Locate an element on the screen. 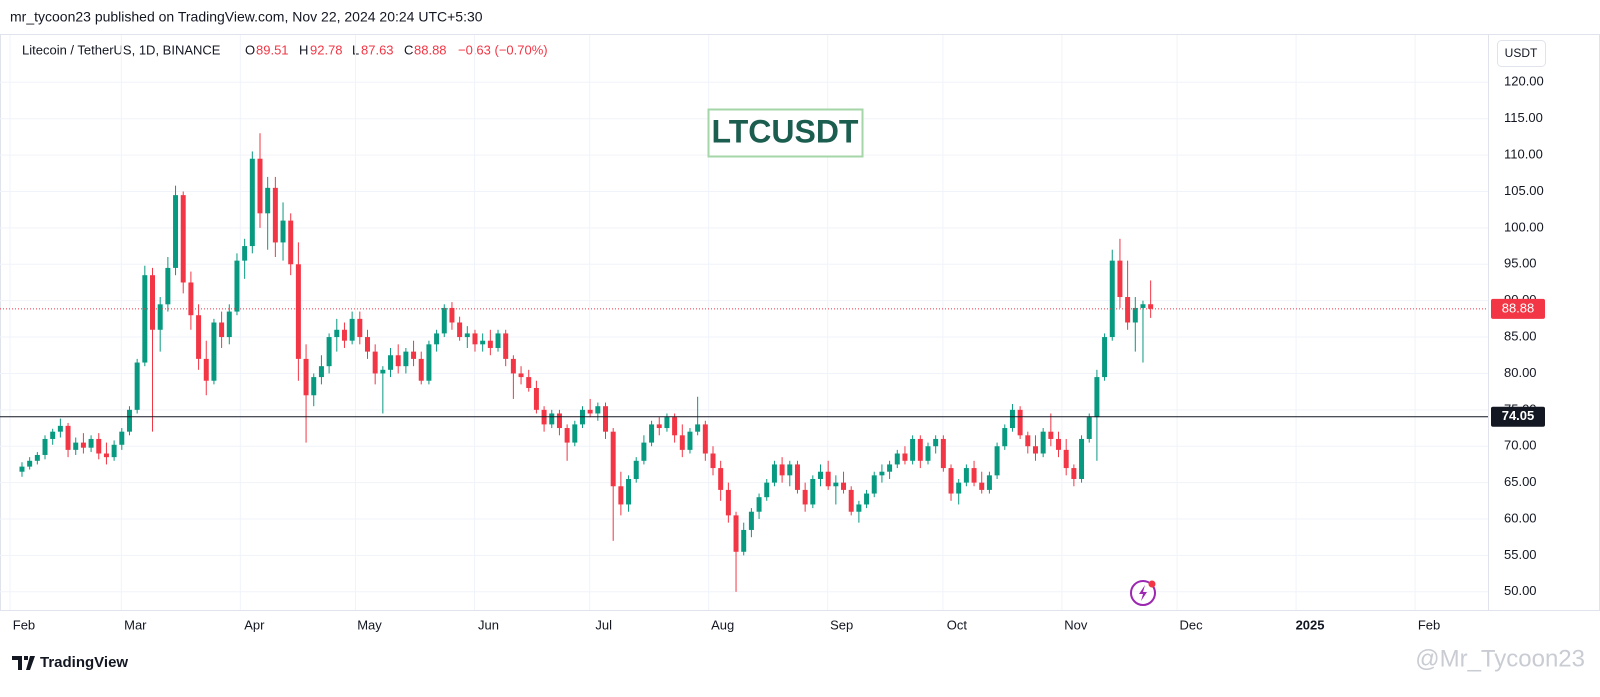 This screenshot has height=697, width=1600. y-tick-label: 85.00 is located at coordinates (1520, 335).